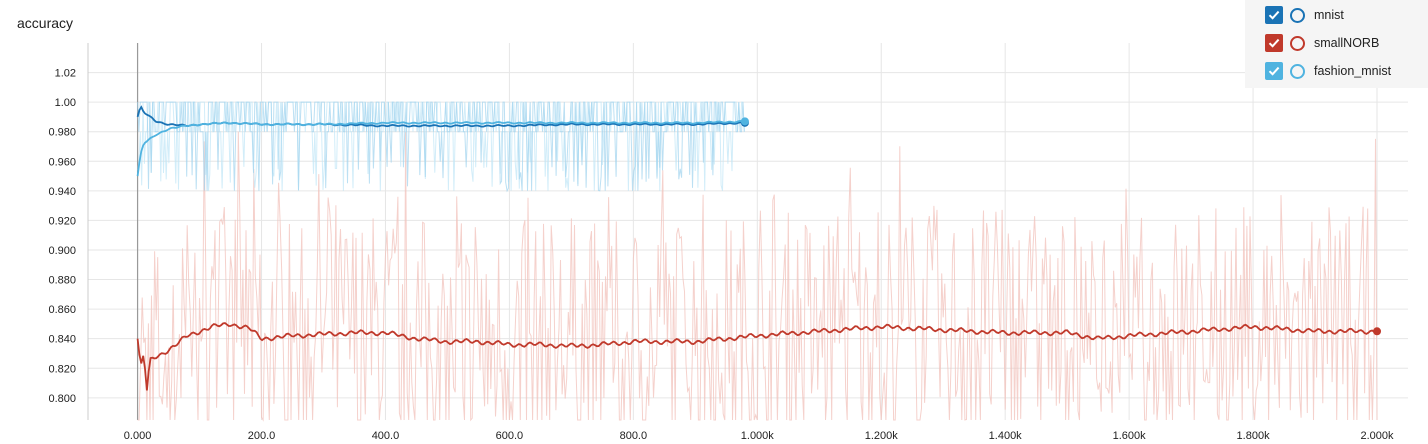  Describe the element at coordinates (510, 436) in the screenshot. I see `x-tick-label: 600.0` at that location.